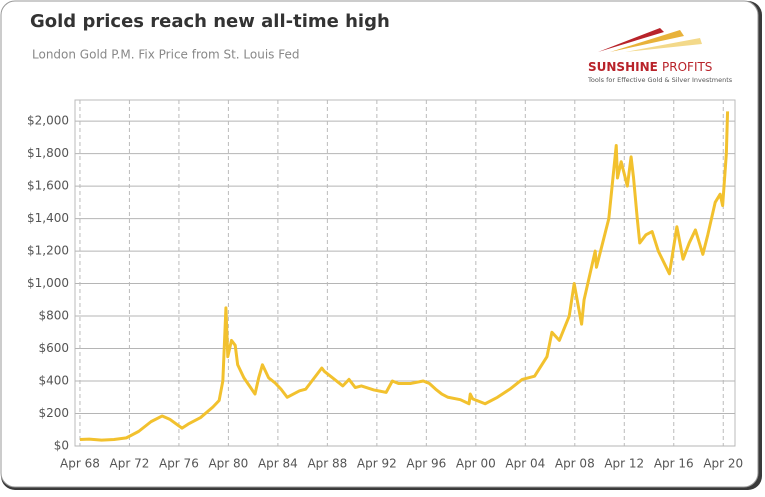 The height and width of the screenshot is (497, 765). Describe the element at coordinates (723, 464) in the screenshot. I see `x-tick-label: Apr 20` at that location.